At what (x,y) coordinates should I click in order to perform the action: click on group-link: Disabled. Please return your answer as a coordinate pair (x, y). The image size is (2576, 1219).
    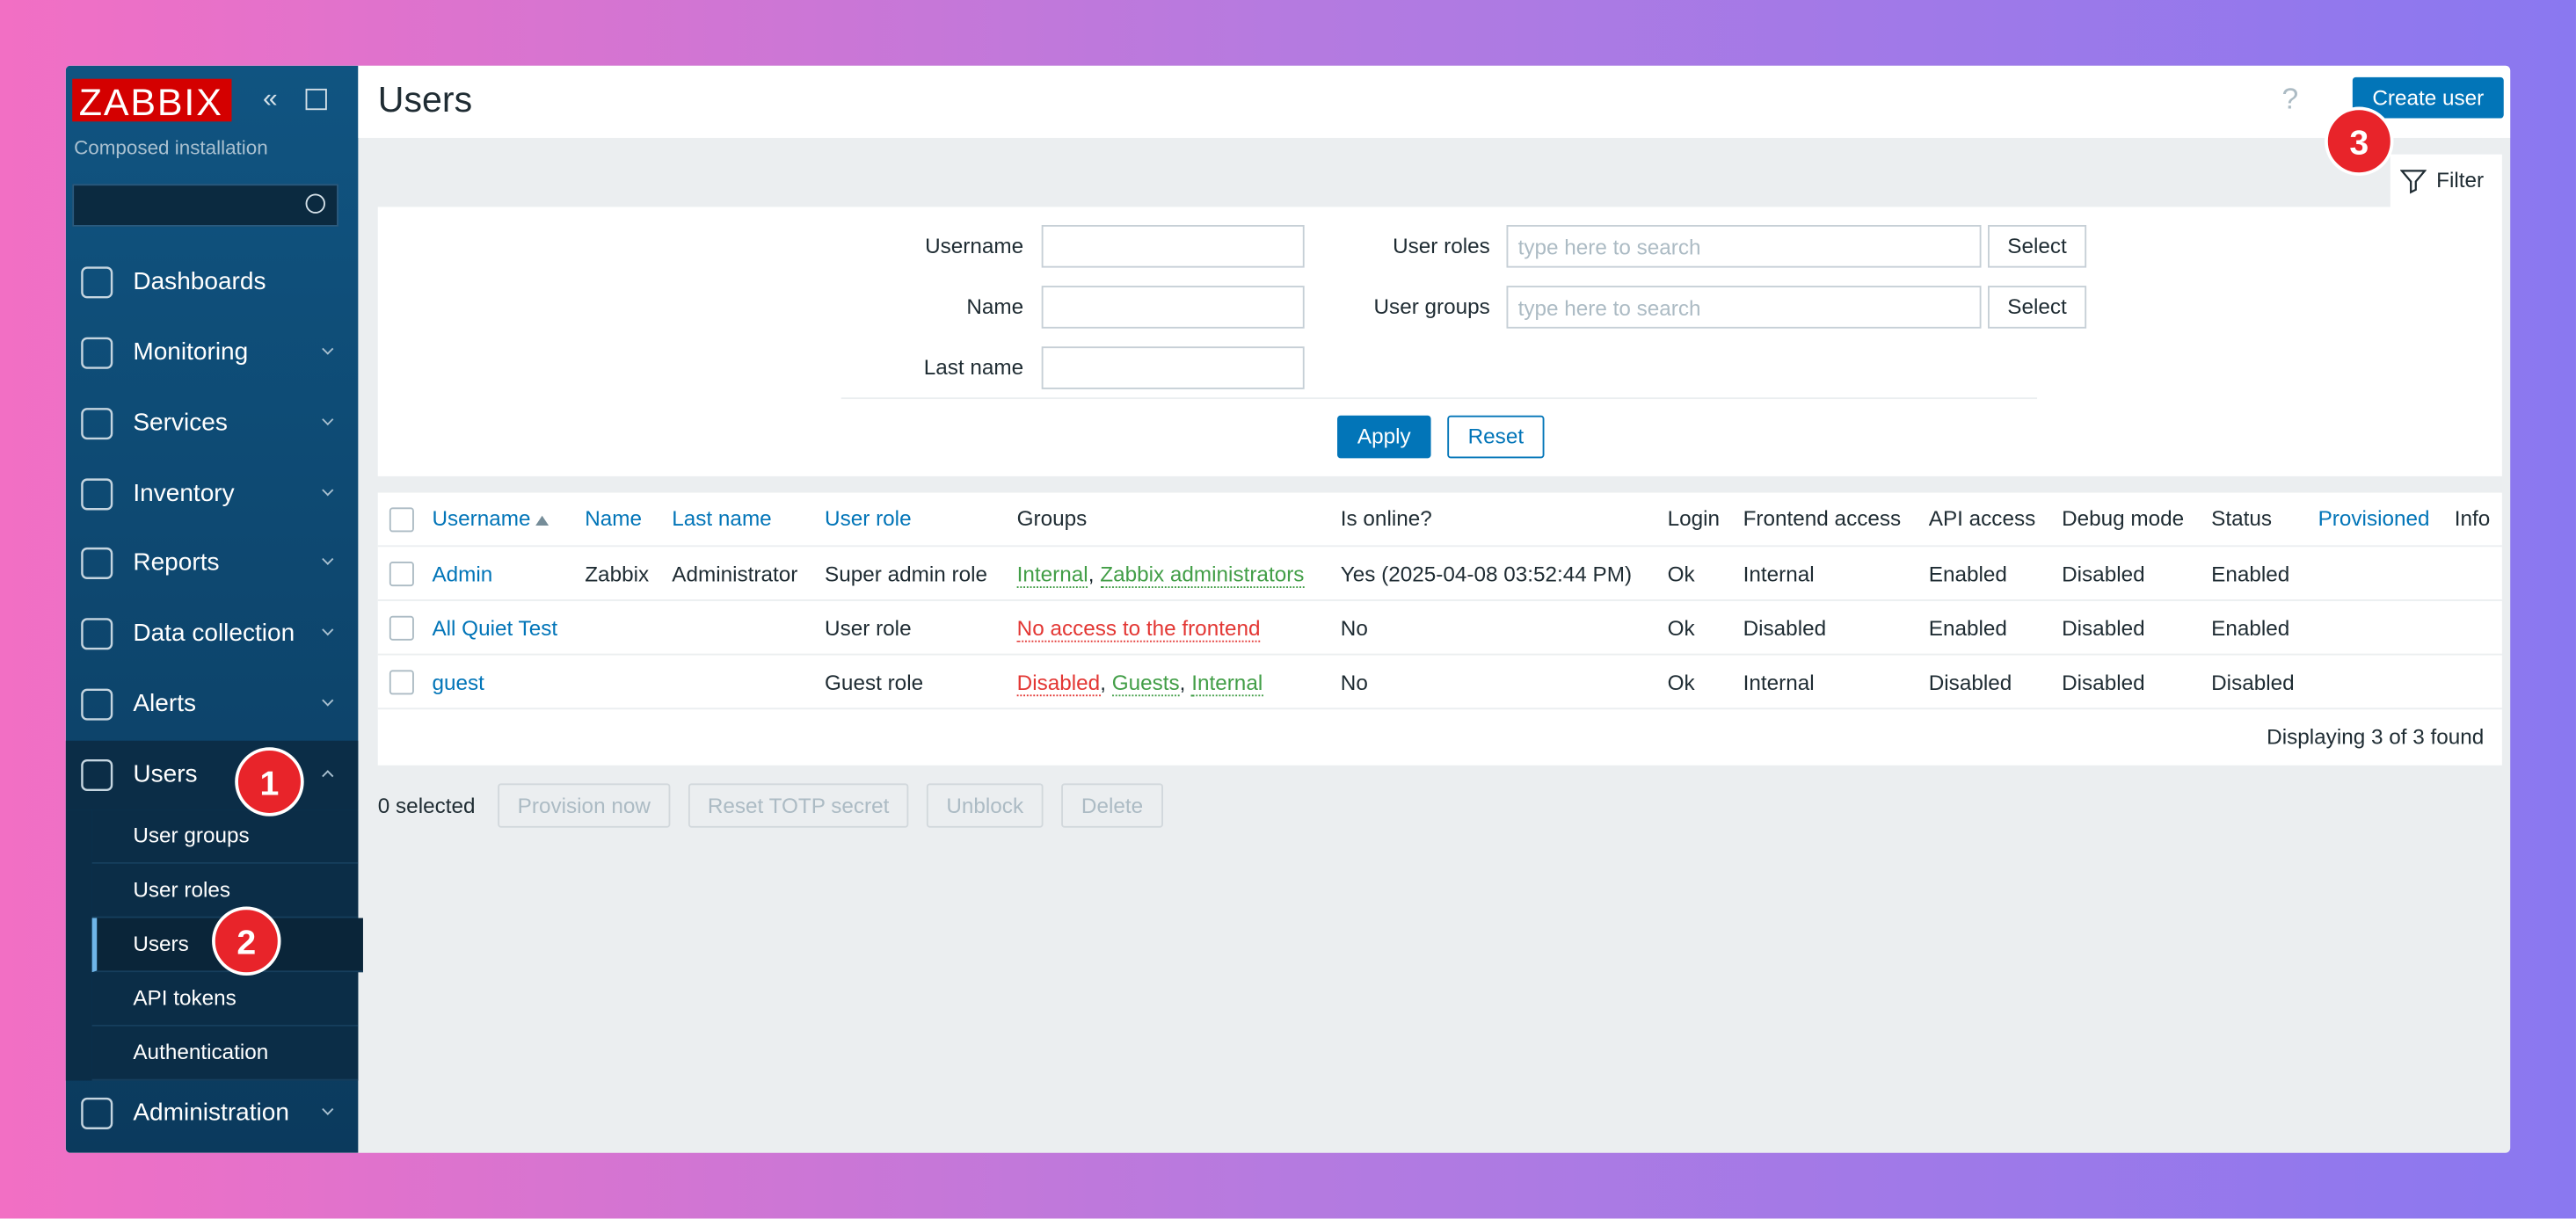
    Looking at the image, I should click on (1058, 683).